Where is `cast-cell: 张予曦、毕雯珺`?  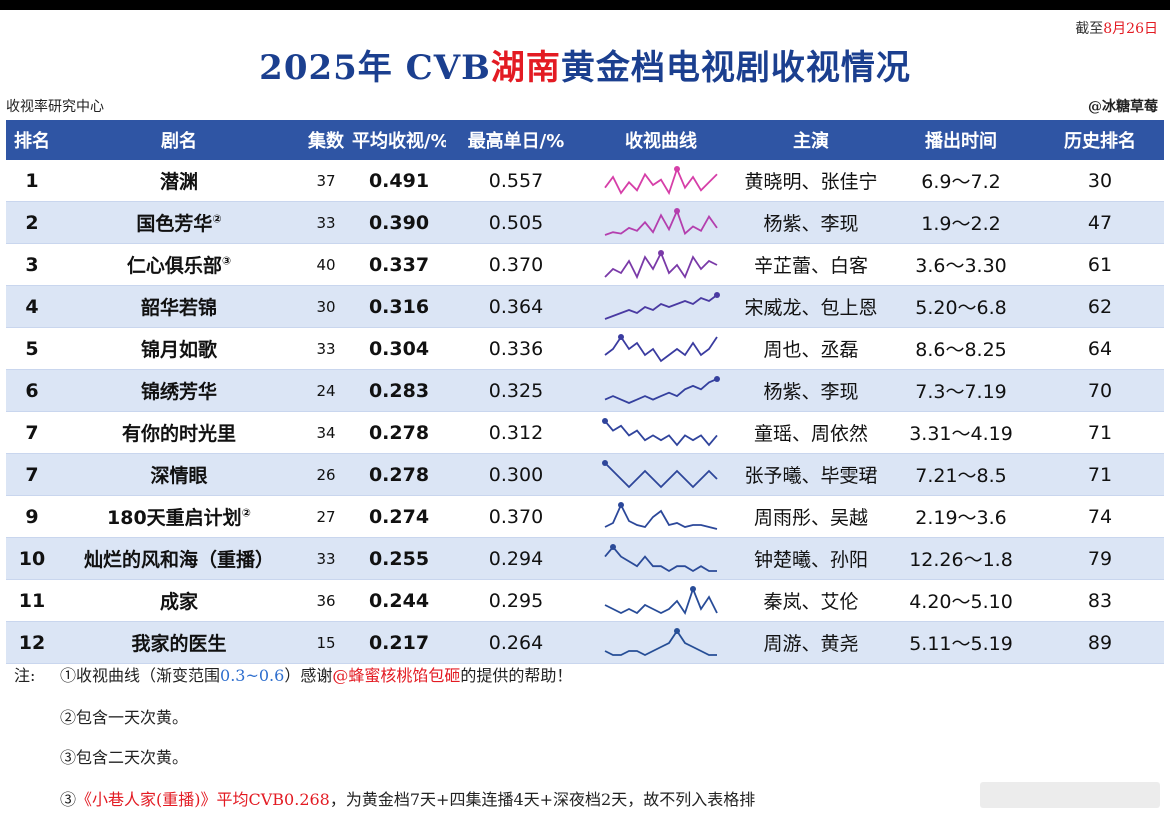
cast-cell: 张予曦、毕雯珺 is located at coordinates (811, 474).